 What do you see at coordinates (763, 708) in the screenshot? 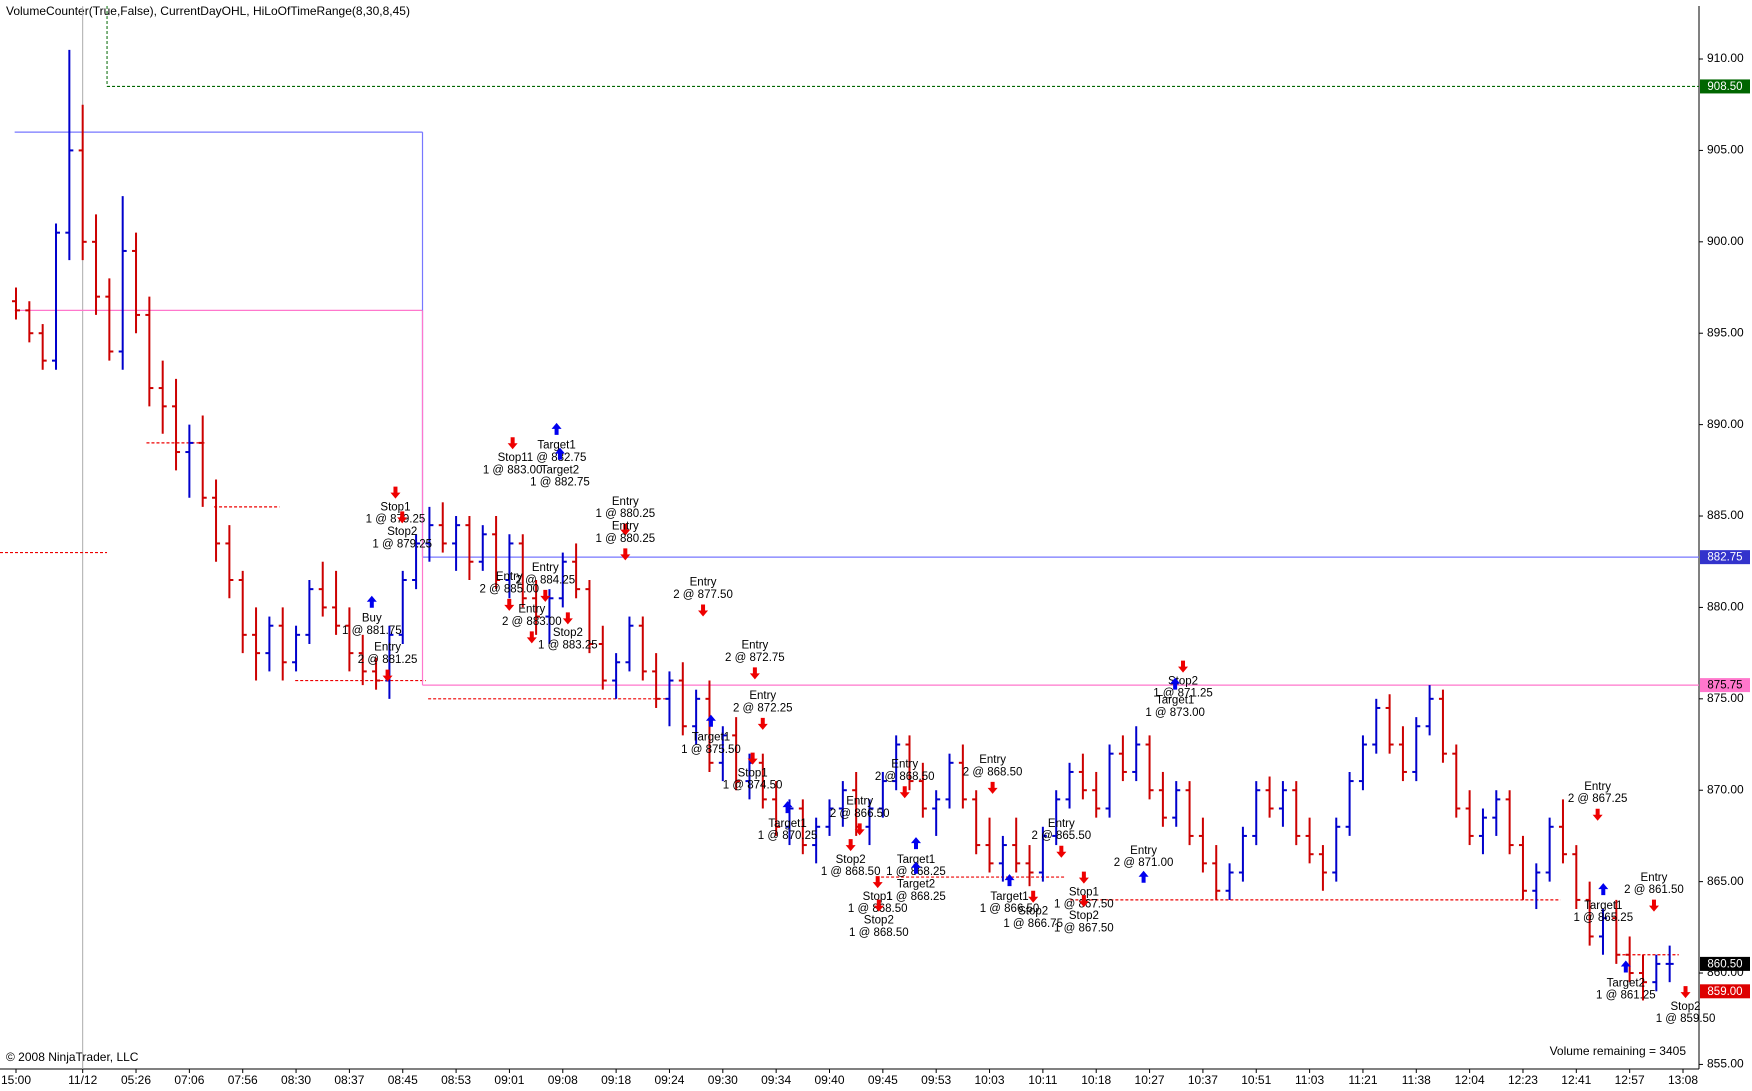
I see `annotation-detail: 2 @ 872.25` at bounding box center [763, 708].